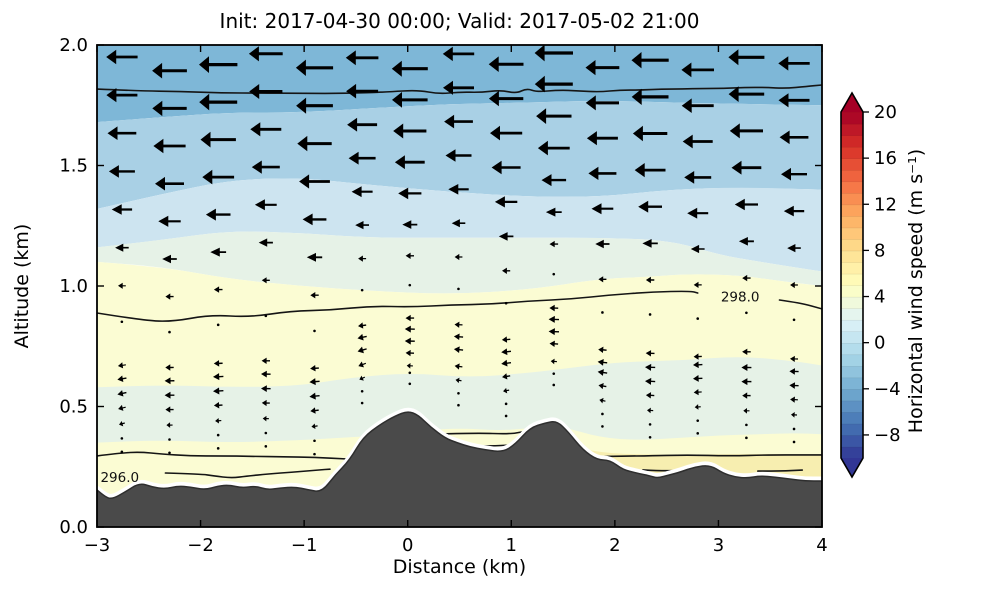  What do you see at coordinates (97, 545) in the screenshot?
I see `x-tick-label: −3` at bounding box center [97, 545].